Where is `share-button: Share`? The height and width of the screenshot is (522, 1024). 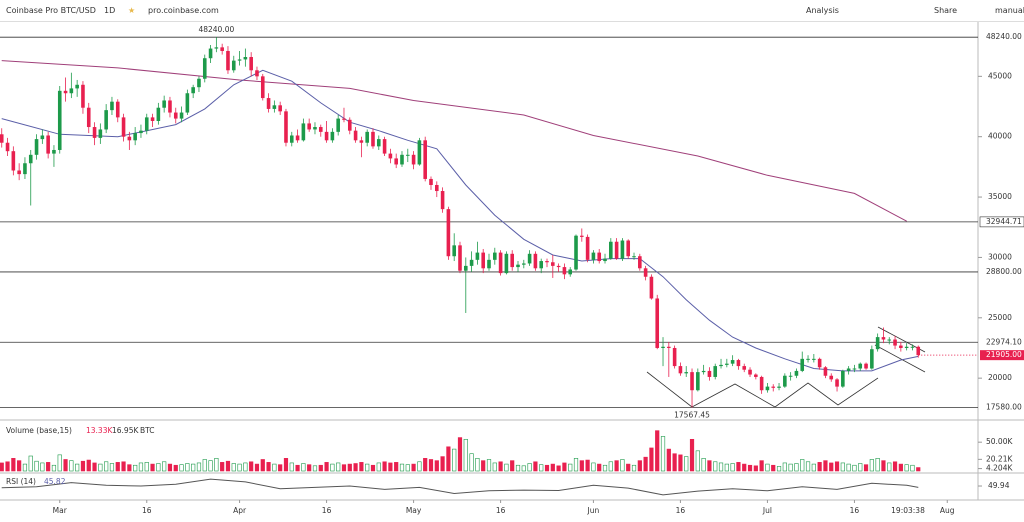 share-button: Share is located at coordinates (946, 10).